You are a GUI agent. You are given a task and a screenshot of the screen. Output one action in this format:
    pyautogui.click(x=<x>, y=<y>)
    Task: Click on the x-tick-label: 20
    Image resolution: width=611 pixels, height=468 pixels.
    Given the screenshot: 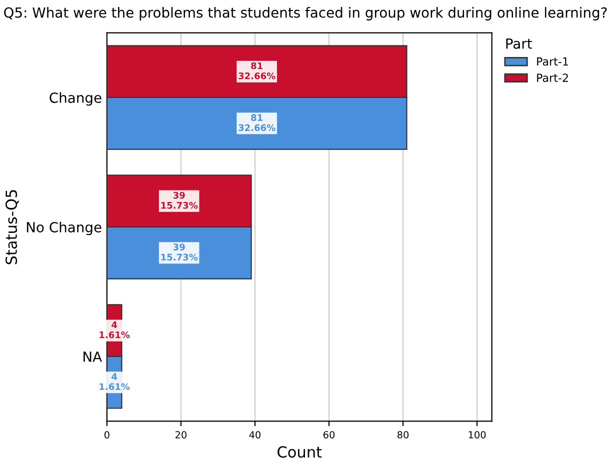 What is the action you would take?
    pyautogui.click(x=180, y=434)
    